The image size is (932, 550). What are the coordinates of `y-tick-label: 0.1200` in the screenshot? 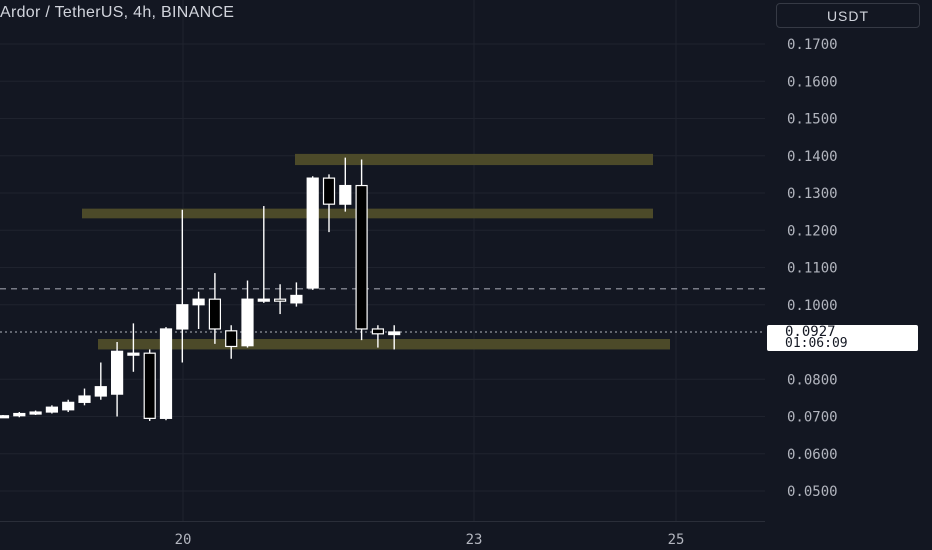 It's located at (812, 231).